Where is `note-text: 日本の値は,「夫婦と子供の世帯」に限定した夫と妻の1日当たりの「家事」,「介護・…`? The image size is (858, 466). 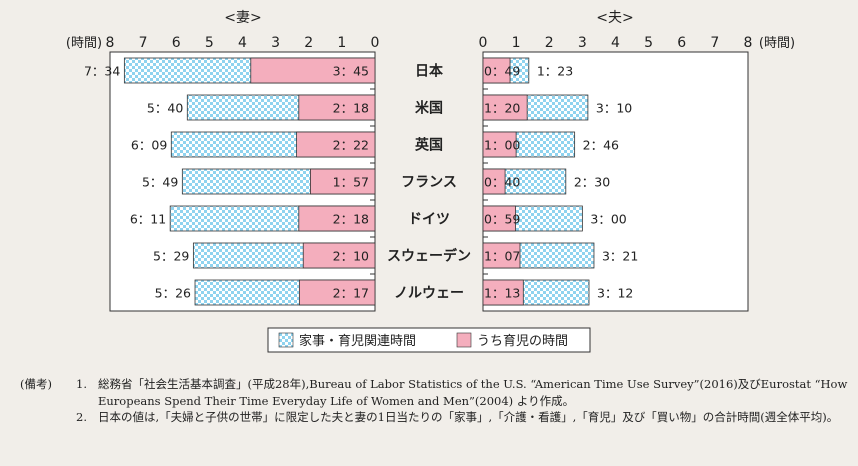
note-text: 日本の値は,「夫婦と子供の世帯」に限定した夫と妻の1日当たりの「家事」,「介護・… is located at coordinates (468, 417).